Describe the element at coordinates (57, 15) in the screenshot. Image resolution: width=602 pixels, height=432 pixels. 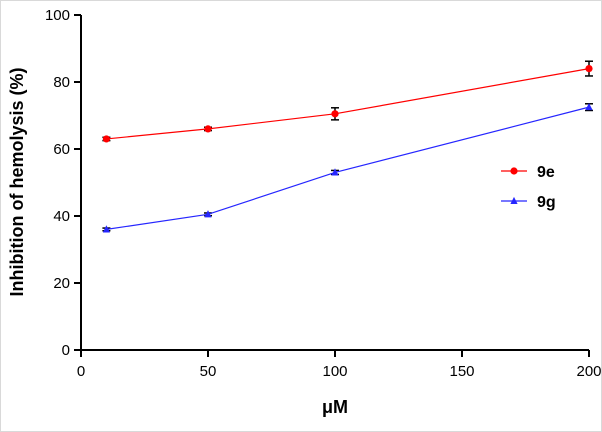
I see `y-tick-label: 100` at that location.